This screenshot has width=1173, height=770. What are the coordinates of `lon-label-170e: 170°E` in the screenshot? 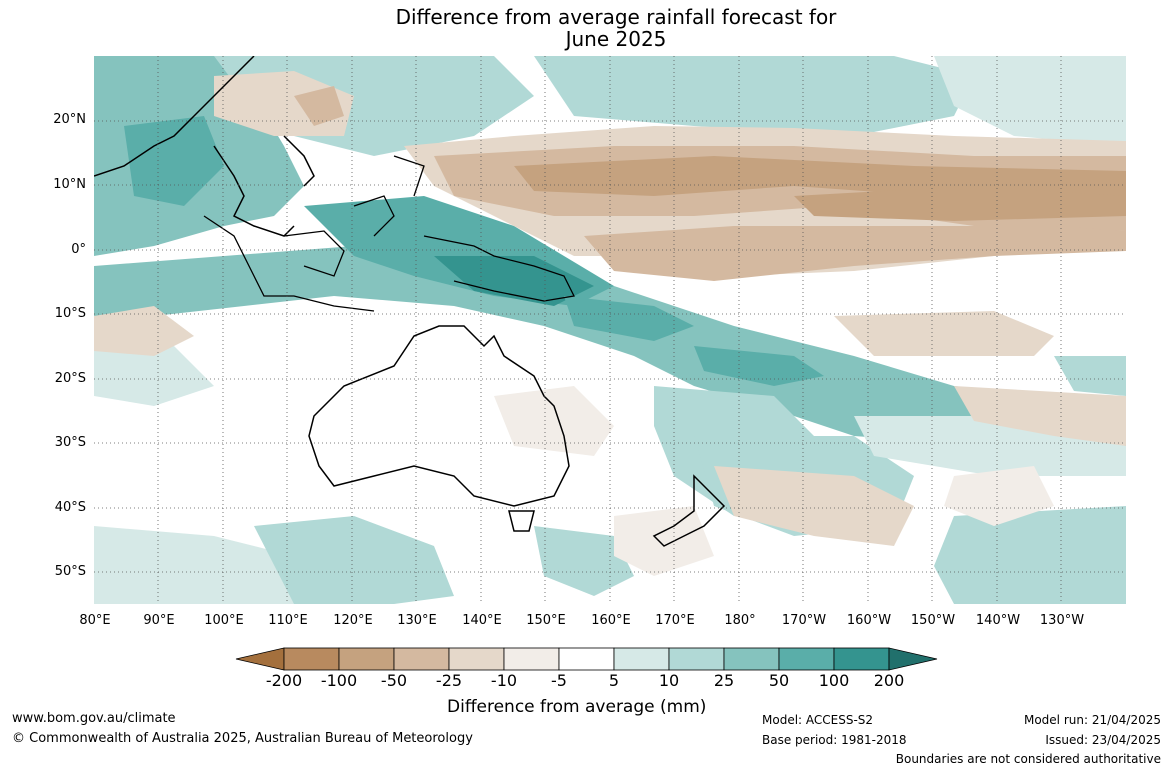 It's located at (675, 620).